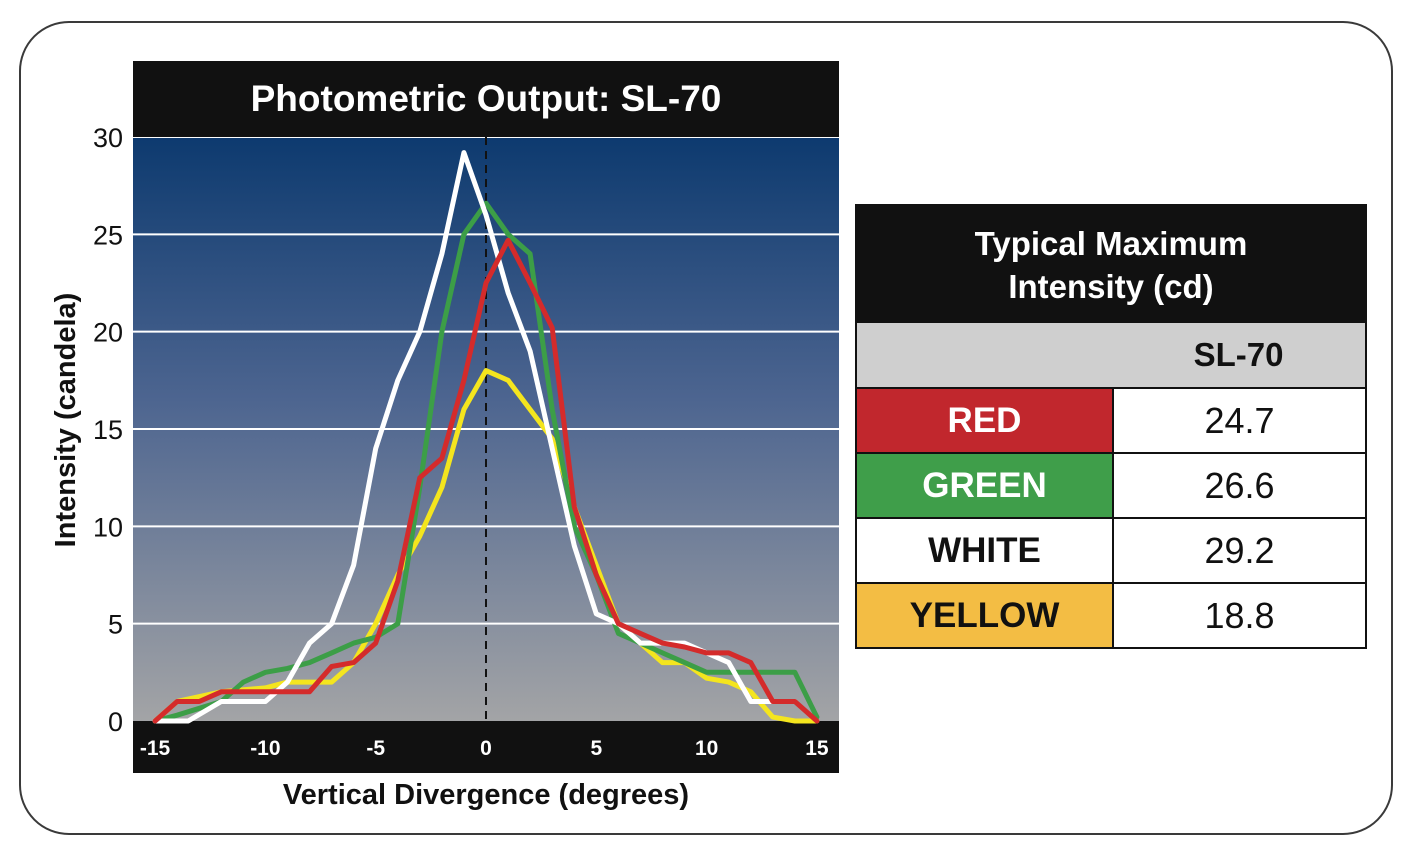 This screenshot has width=1414, height=856. I want to click on row-color-label: YELLOW, so click(985, 615).